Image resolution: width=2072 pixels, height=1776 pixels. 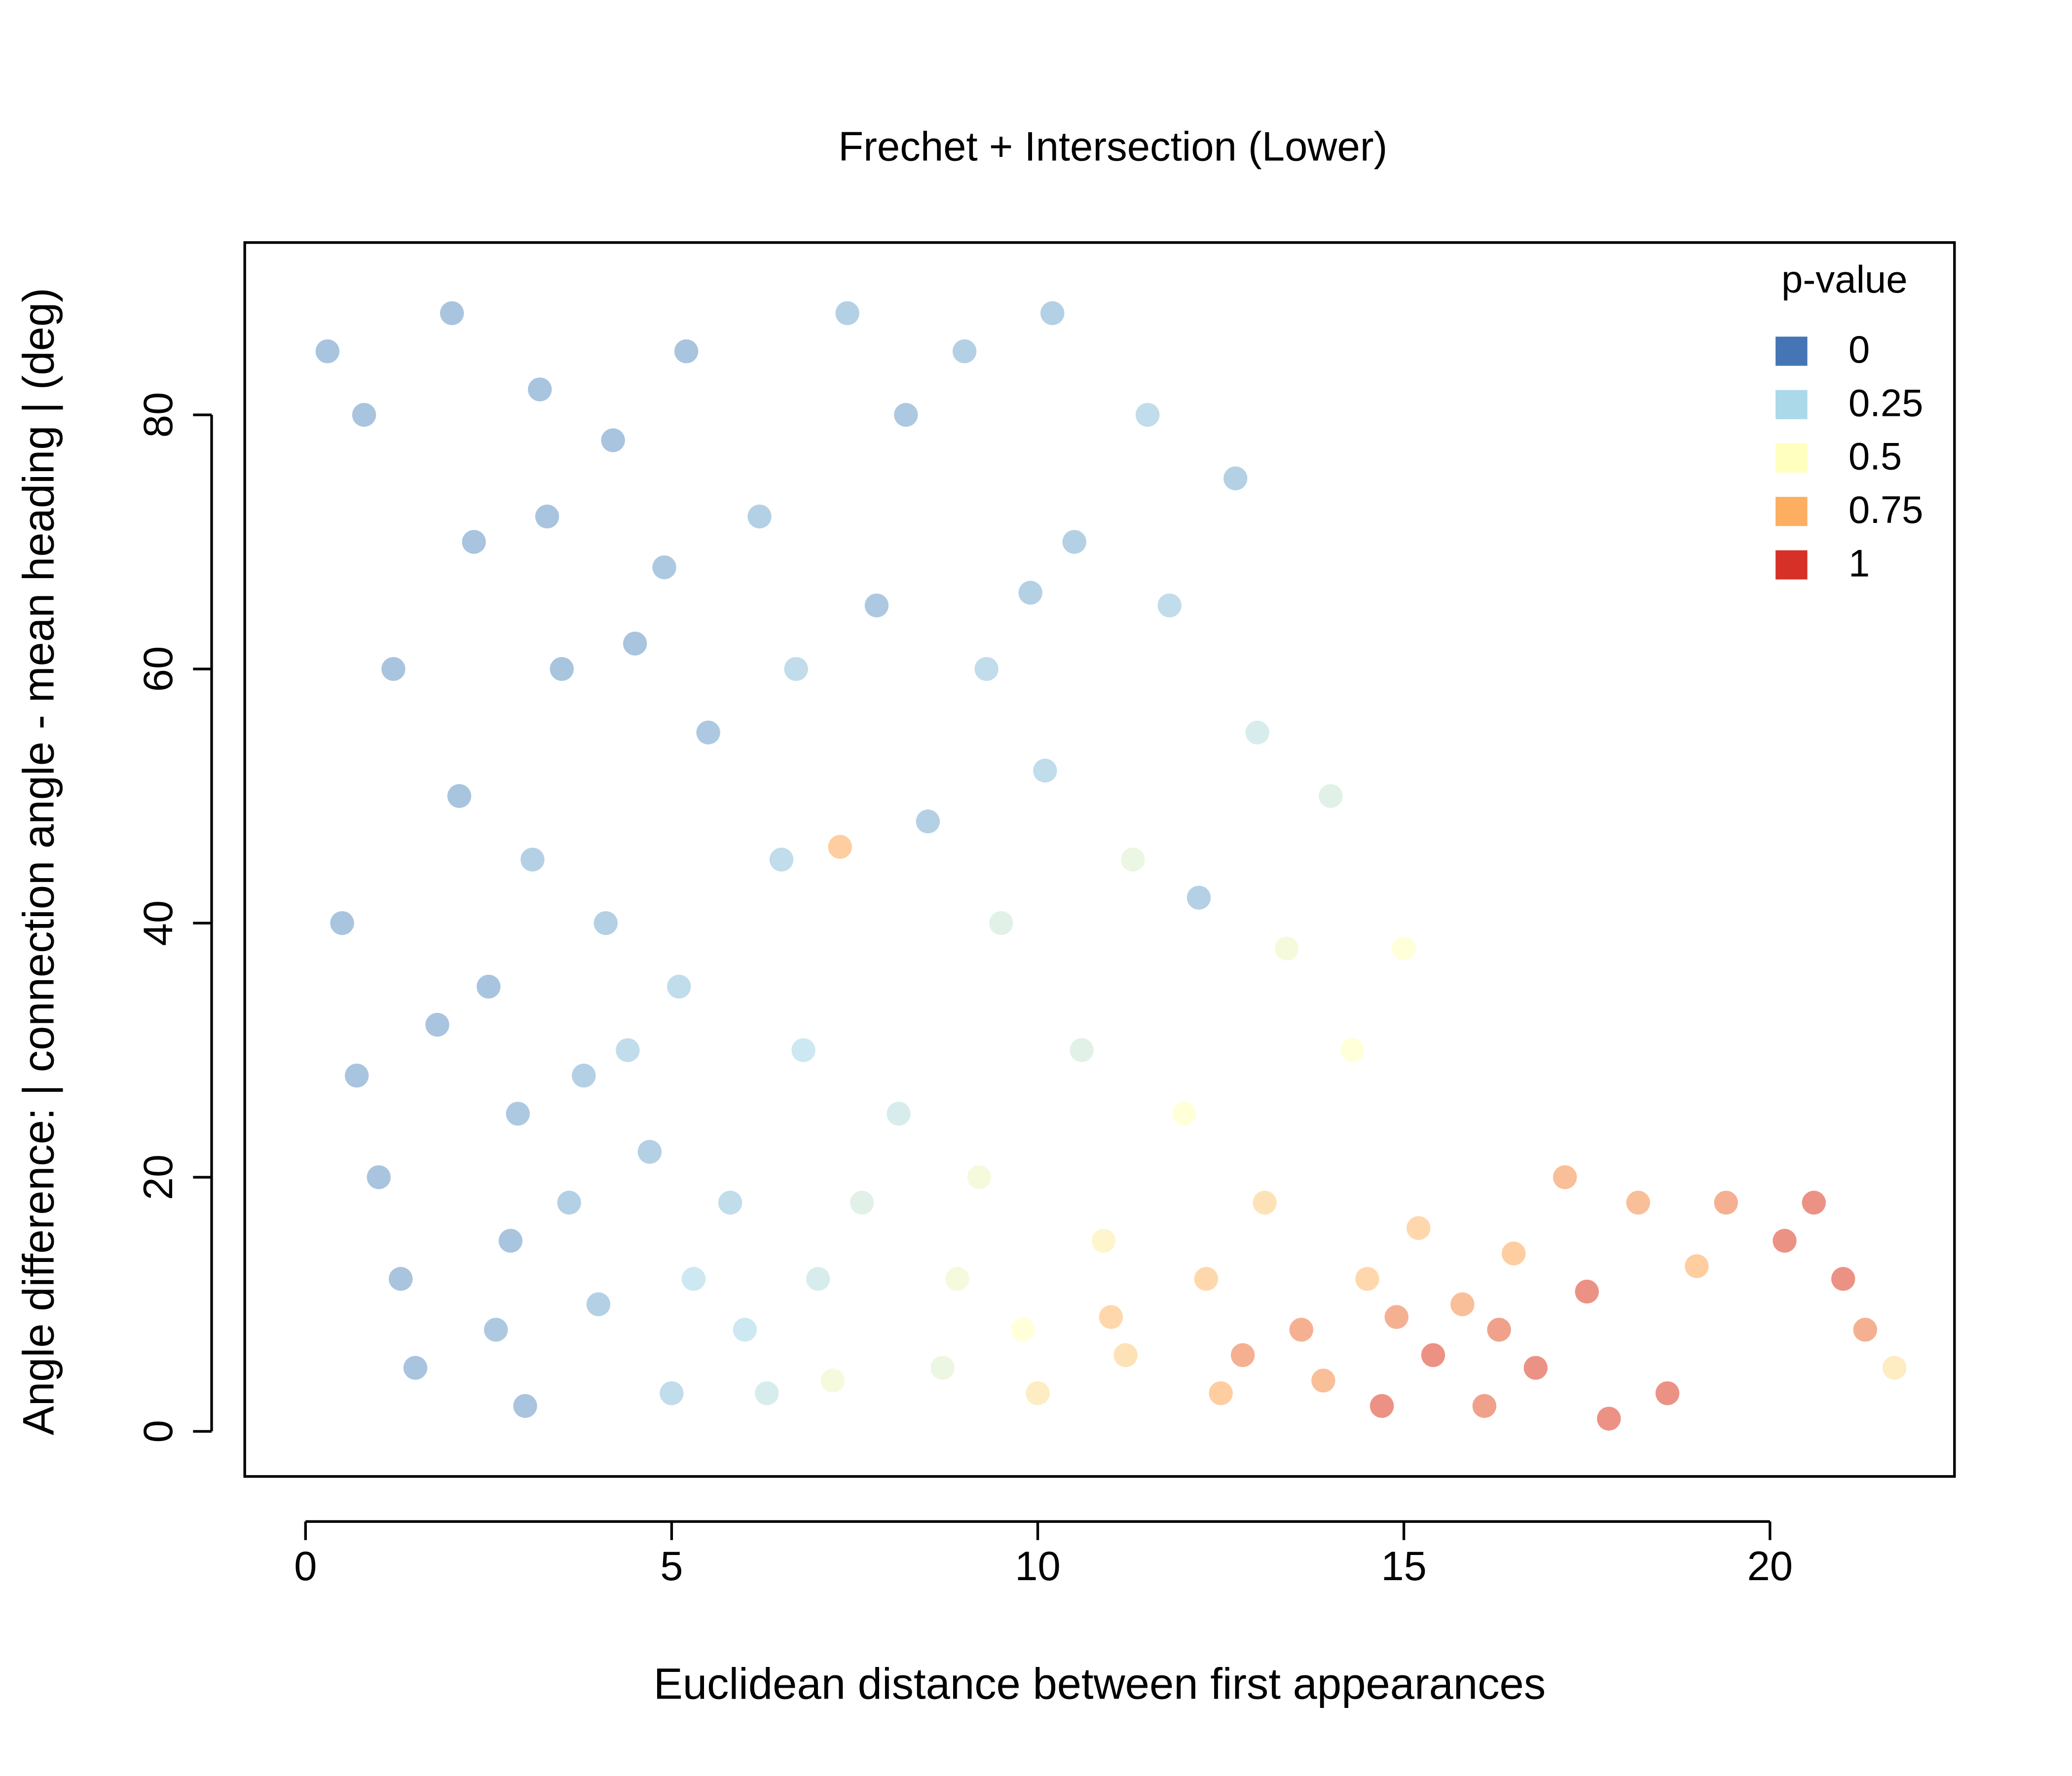 I want to click on legend-label: 0, so click(x=1860, y=350).